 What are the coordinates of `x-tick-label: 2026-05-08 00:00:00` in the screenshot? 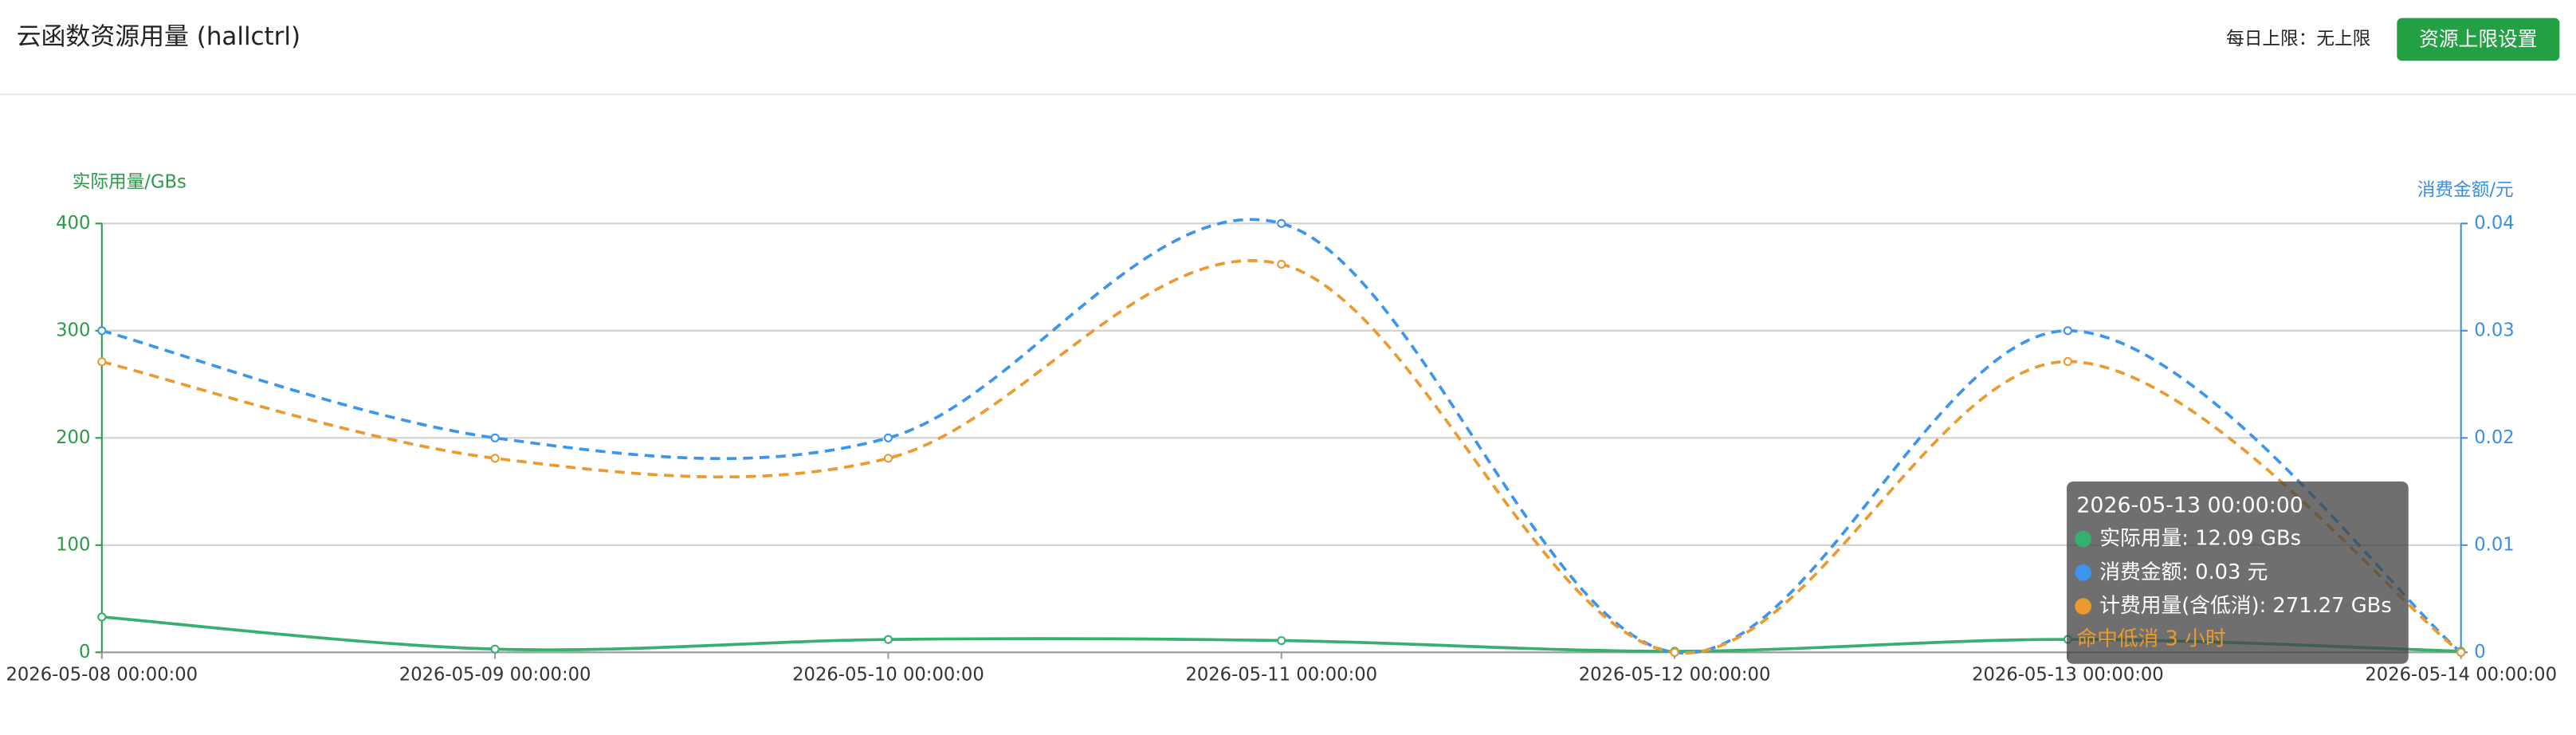 It's located at (102, 675).